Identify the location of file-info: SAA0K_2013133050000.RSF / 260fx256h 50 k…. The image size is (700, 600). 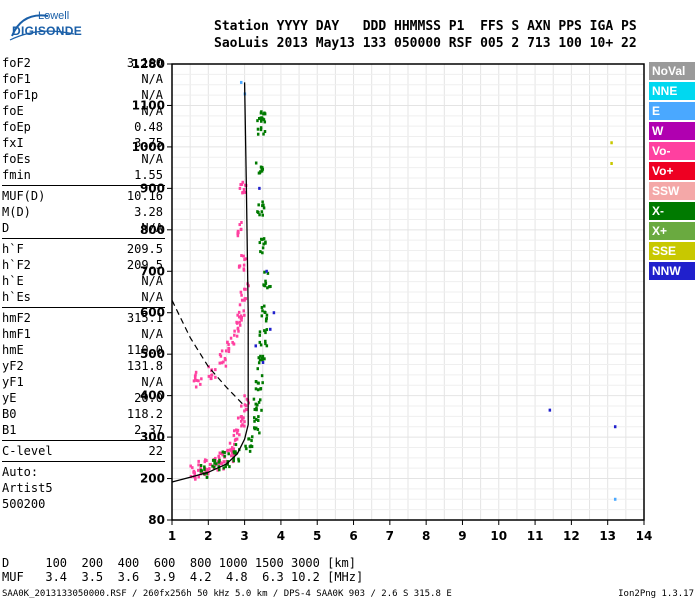
(227, 594).